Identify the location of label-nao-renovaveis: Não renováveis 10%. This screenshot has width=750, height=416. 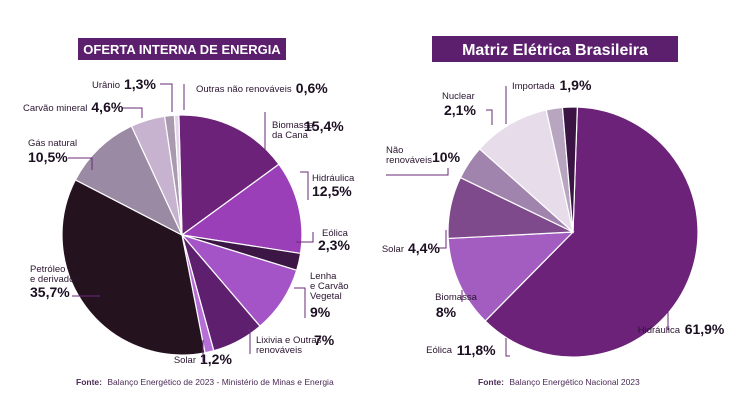
(423, 160).